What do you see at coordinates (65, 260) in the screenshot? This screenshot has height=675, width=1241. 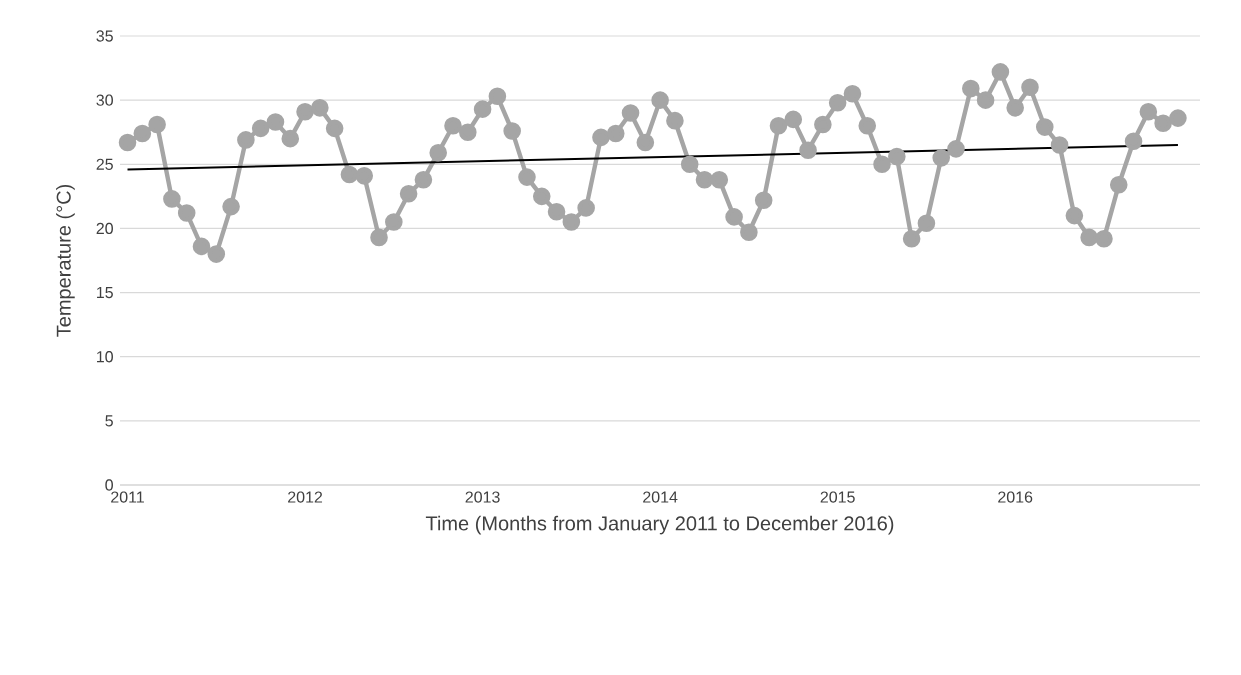 I see `y-axis-title: Temperature (°C)` at bounding box center [65, 260].